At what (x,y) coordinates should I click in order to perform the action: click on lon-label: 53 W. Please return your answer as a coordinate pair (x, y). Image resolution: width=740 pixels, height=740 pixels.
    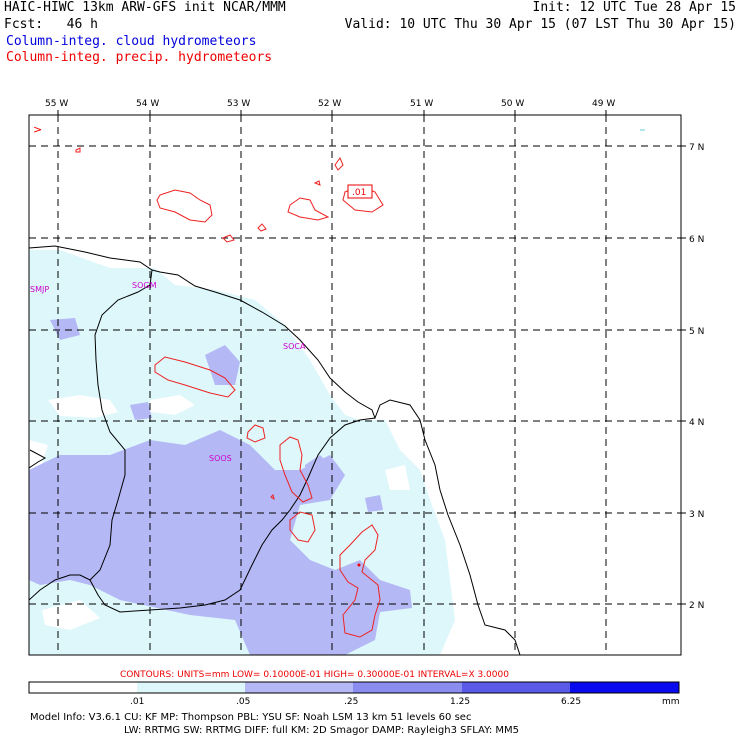
    Looking at the image, I should click on (238, 104).